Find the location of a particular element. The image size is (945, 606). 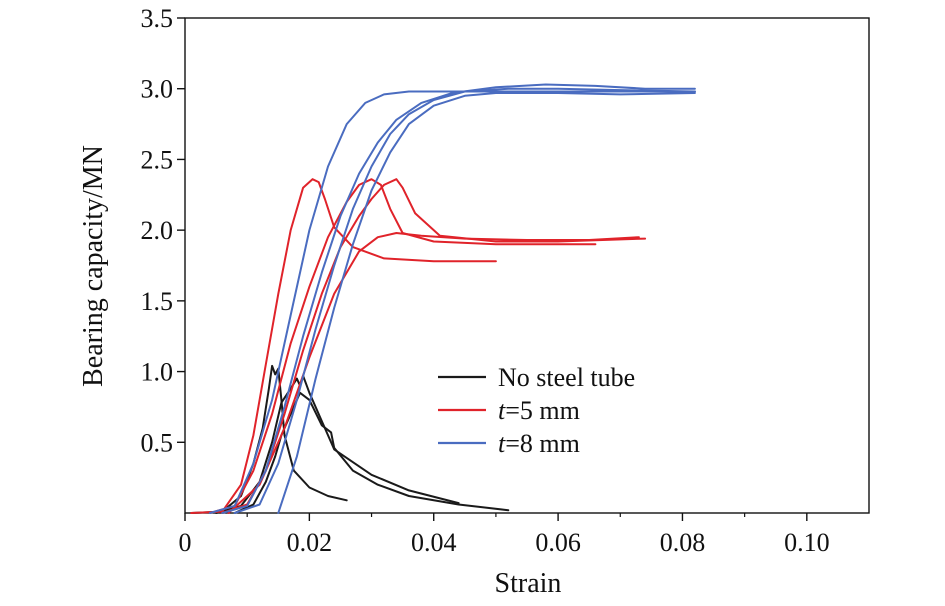

y-tick-label: 3.0 is located at coordinates (157, 89).